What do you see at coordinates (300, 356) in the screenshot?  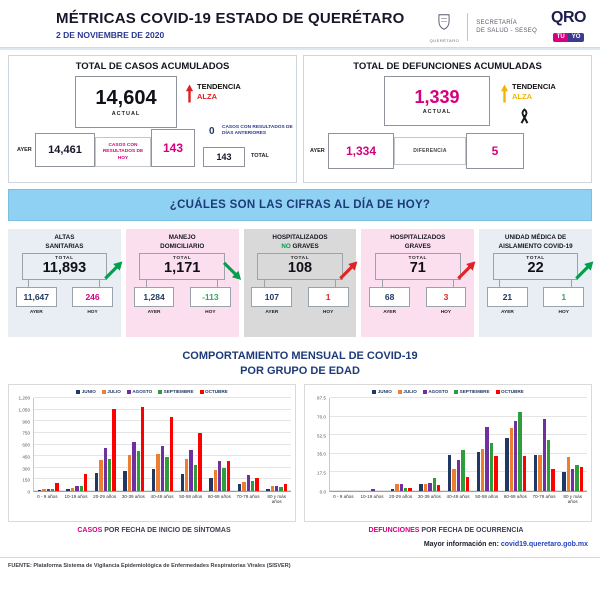 I see `charts-title-line1: COMPORTAMIENTO MENSUAL DE COVID-19` at bounding box center [300, 356].